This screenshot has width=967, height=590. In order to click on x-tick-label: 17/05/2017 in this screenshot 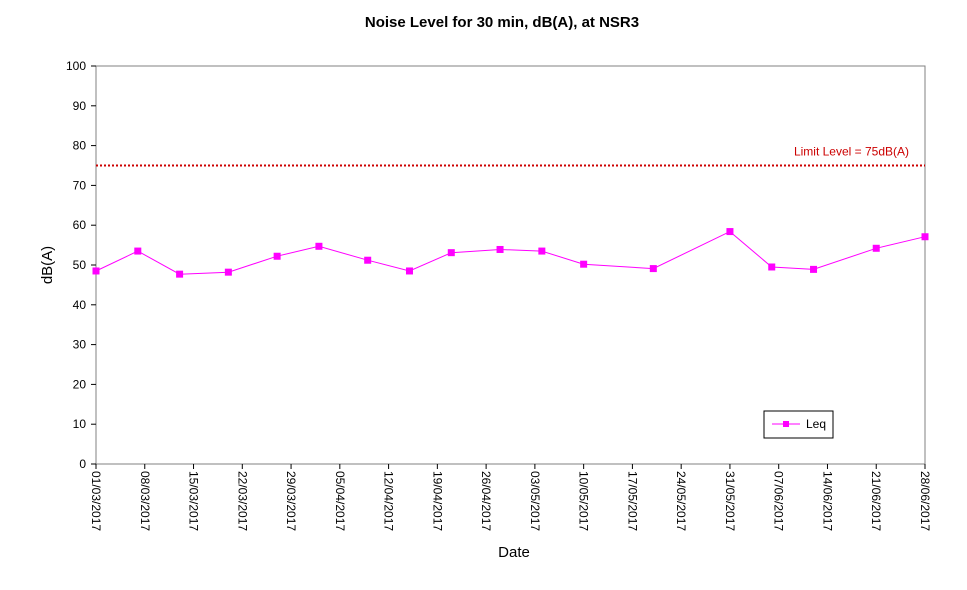, I will do `click(632, 501)`.